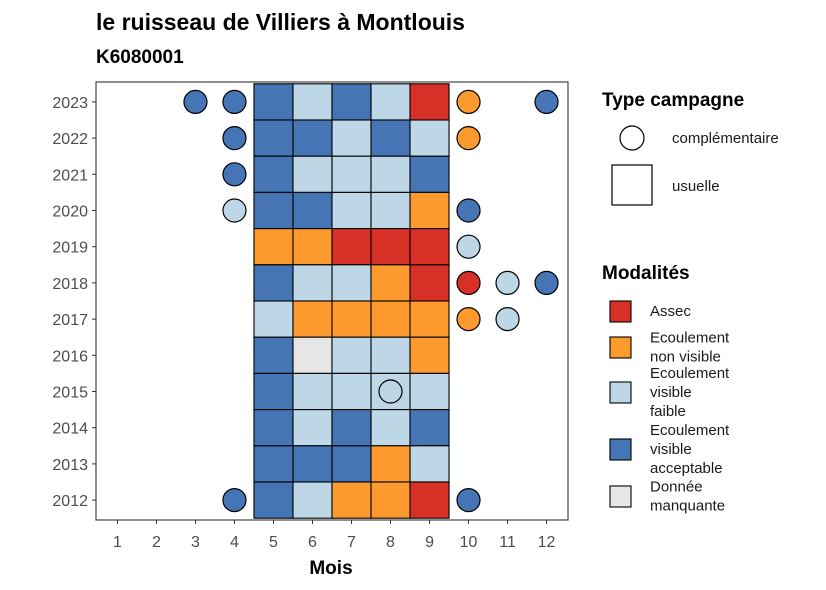  Describe the element at coordinates (668, 411) in the screenshot. I see `legend-label-ecoulement-visible-faible-line-3: faible` at that location.